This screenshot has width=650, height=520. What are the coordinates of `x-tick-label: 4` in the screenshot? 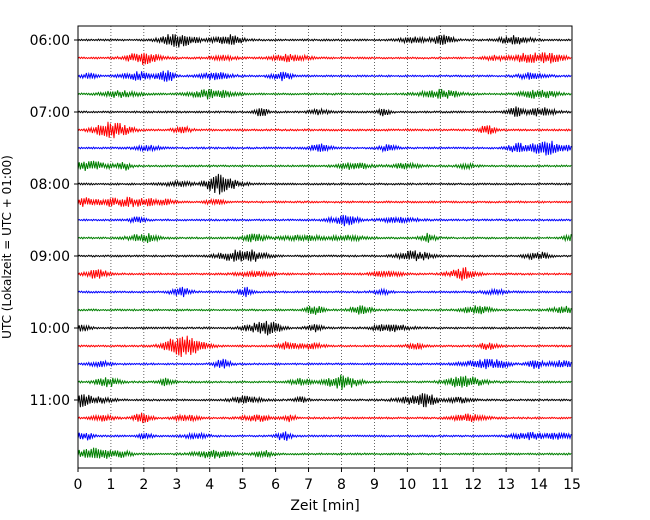 It's located at (209, 485).